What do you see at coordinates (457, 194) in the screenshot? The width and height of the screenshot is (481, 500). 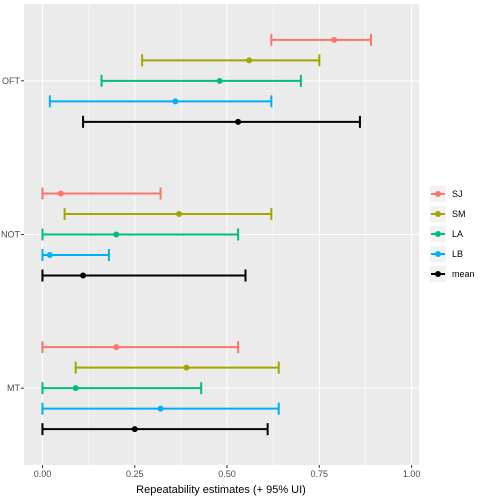 I see `legend-label: SJ` at bounding box center [457, 194].